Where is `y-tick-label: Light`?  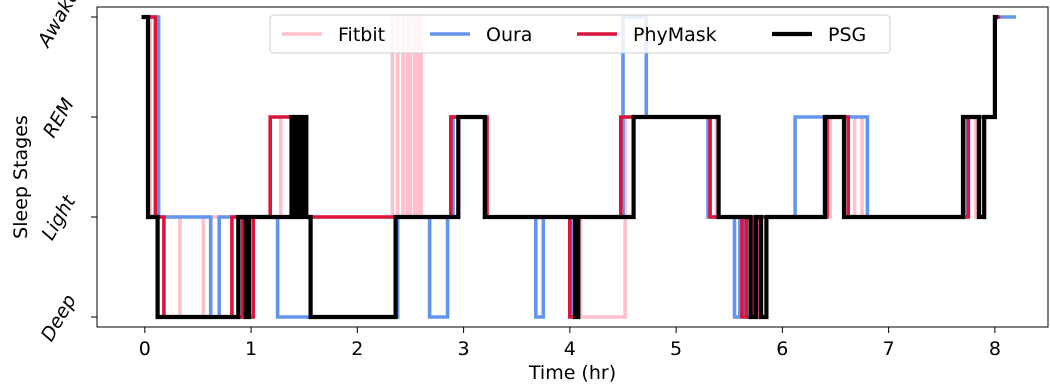 y-tick-label: Light is located at coordinates (59, 217).